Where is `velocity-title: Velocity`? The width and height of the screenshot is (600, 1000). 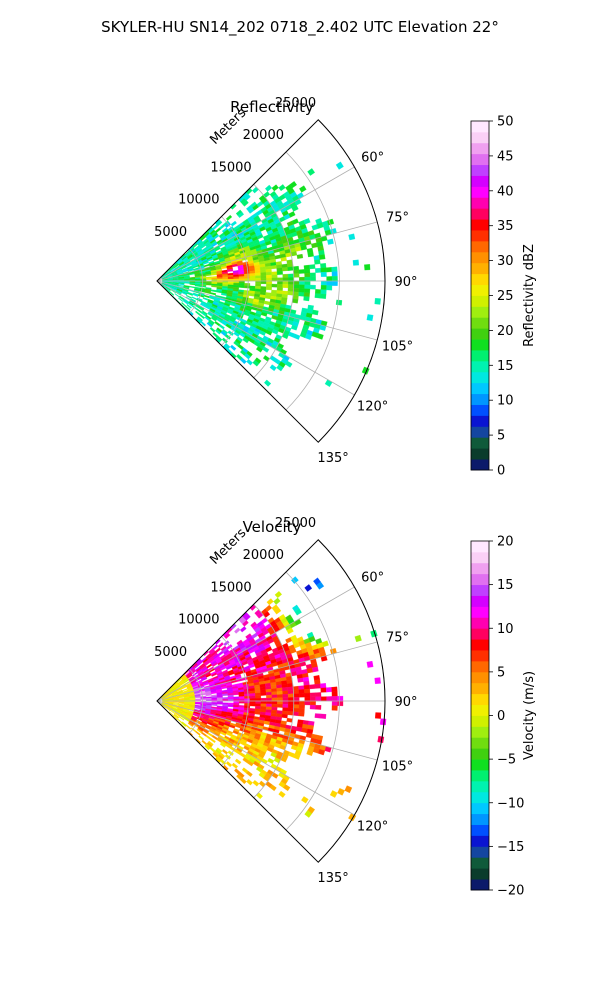
velocity-title: Velocity is located at coordinates (272, 527).